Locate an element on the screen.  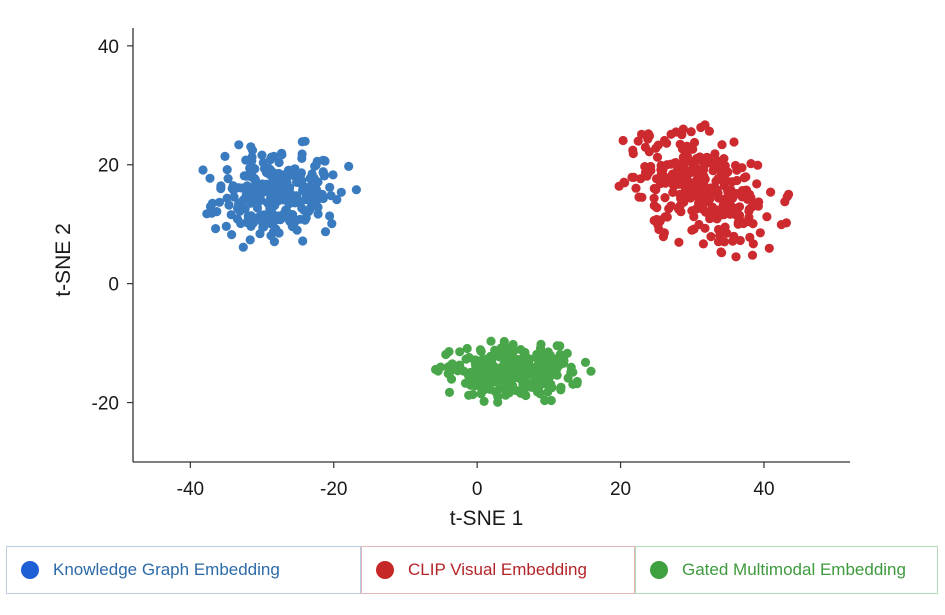
legend-marker is located at coordinates (659, 570).